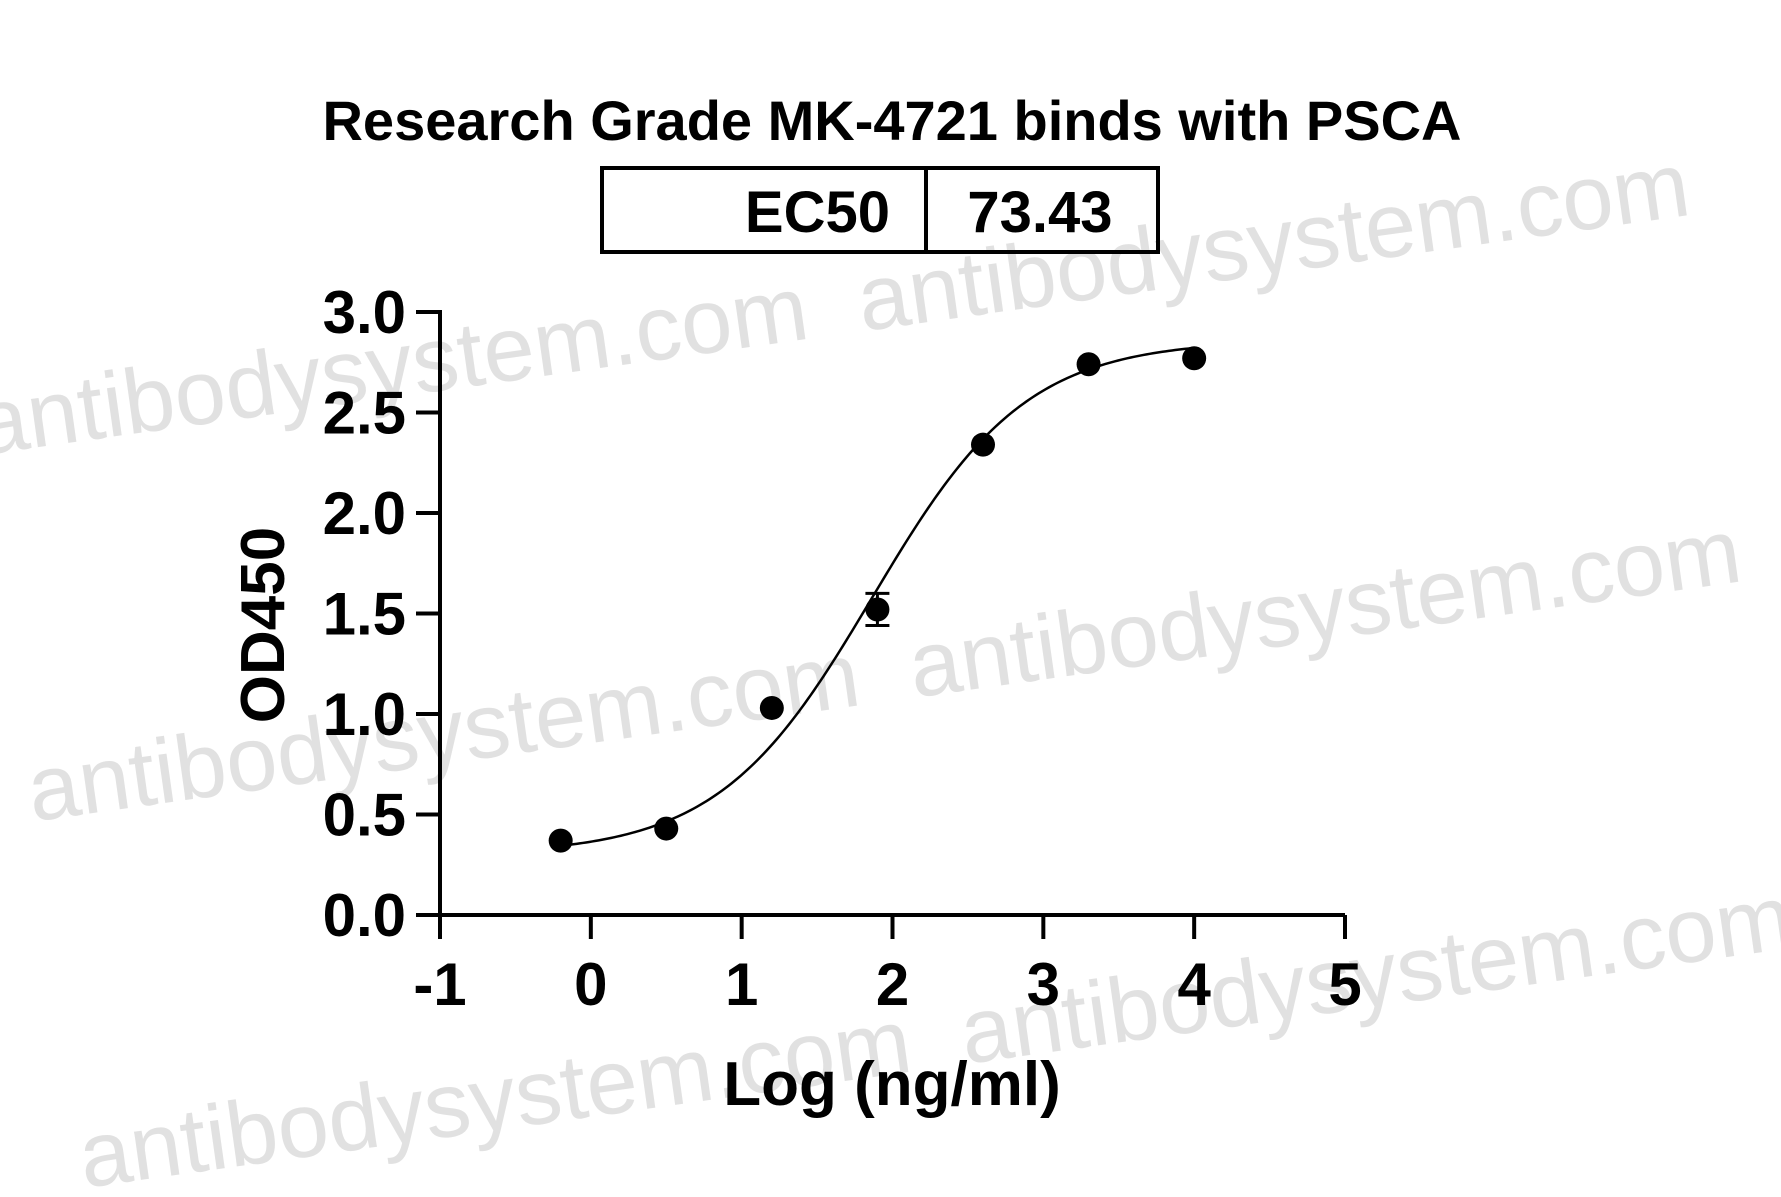 This screenshot has width=1781, height=1197. I want to click on x-tick-label: 1, so click(741, 984).